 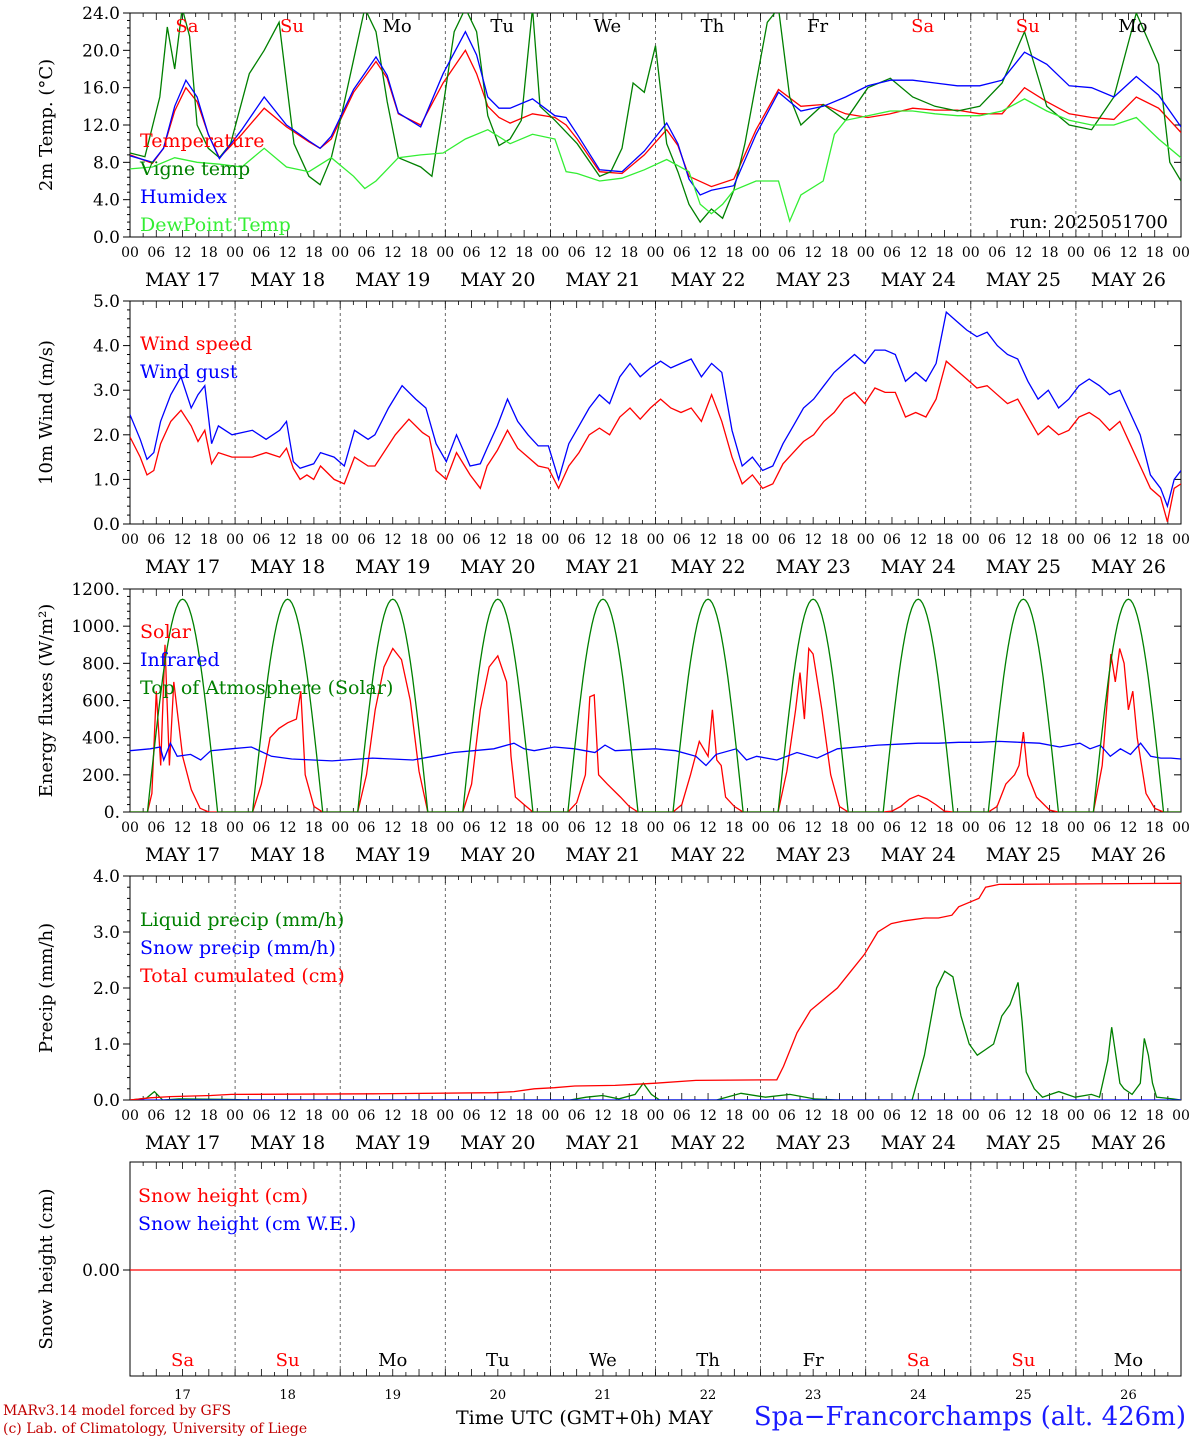 I want to click on legend-dewpoint-temp: DewPoint Temp, so click(x=215, y=225).